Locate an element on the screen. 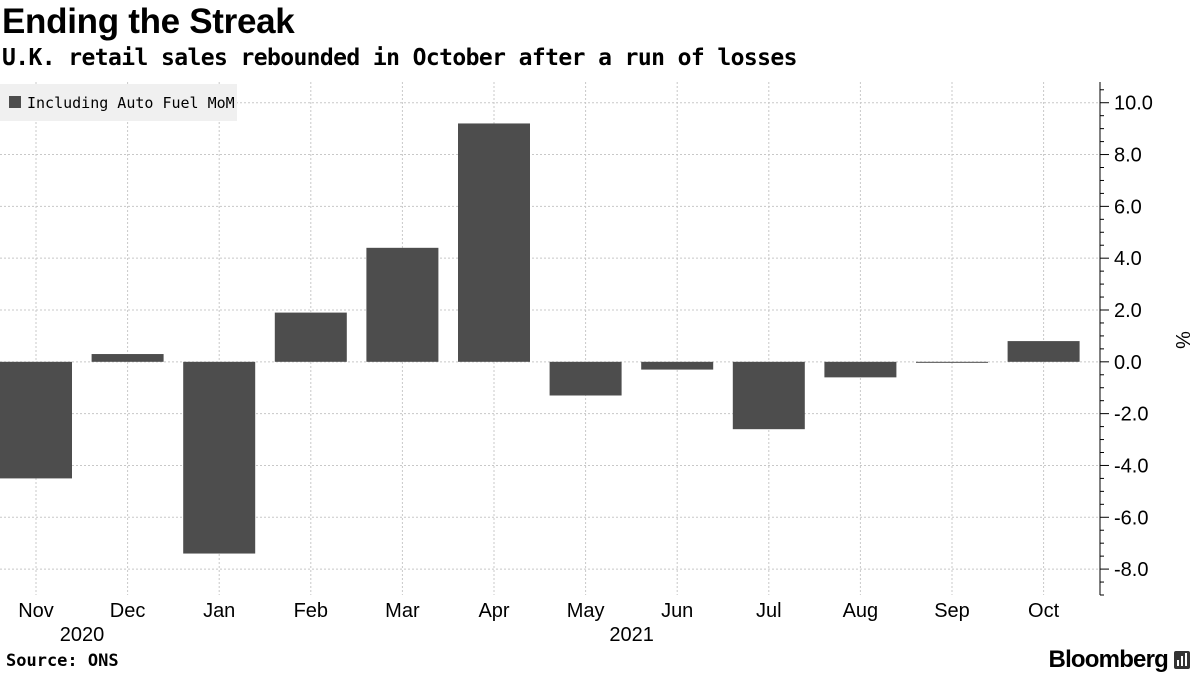 Image resolution: width=1200 pixels, height=675 pixels. legend: Including Auto Fuel MoM is located at coordinates (118, 102).